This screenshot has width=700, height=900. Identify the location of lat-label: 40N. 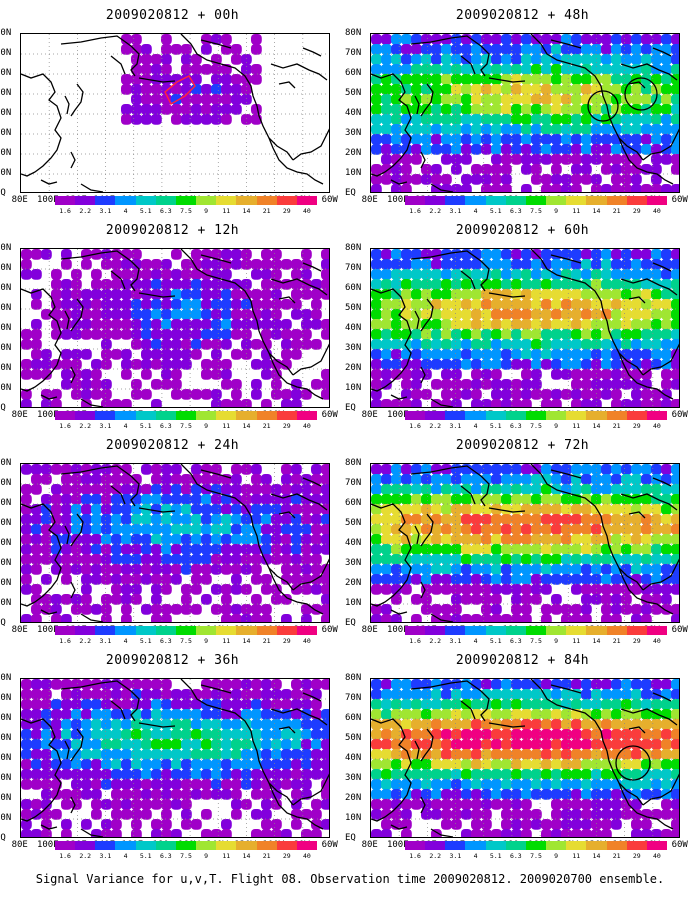
(353, 113).